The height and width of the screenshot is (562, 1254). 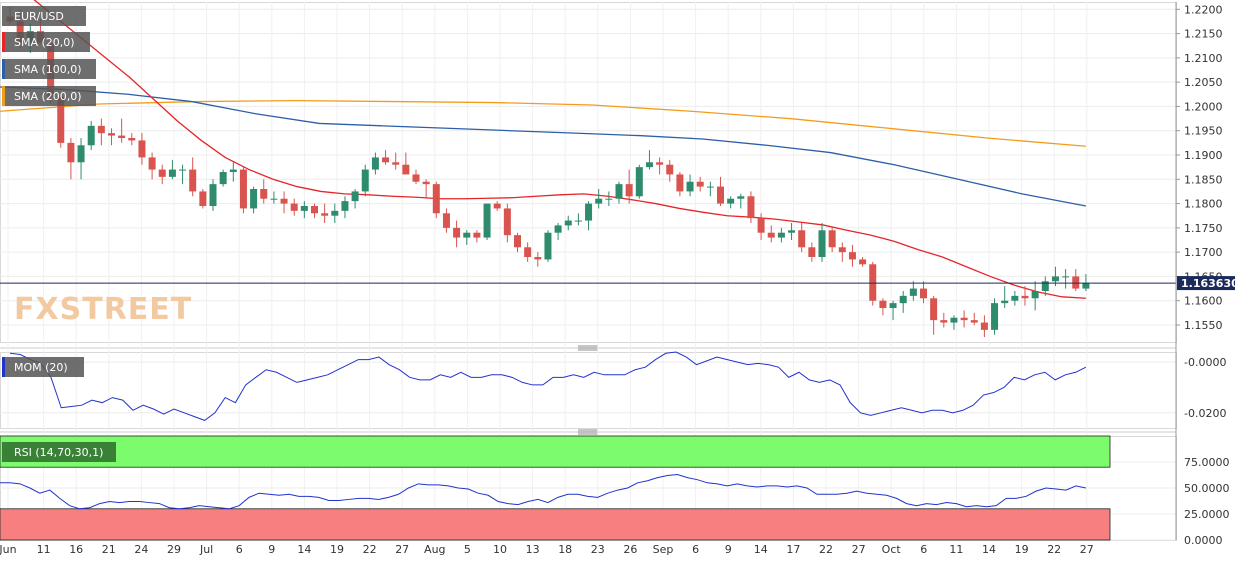 What do you see at coordinates (793, 549) in the screenshot?
I see `date-tick-label: 17` at bounding box center [793, 549].